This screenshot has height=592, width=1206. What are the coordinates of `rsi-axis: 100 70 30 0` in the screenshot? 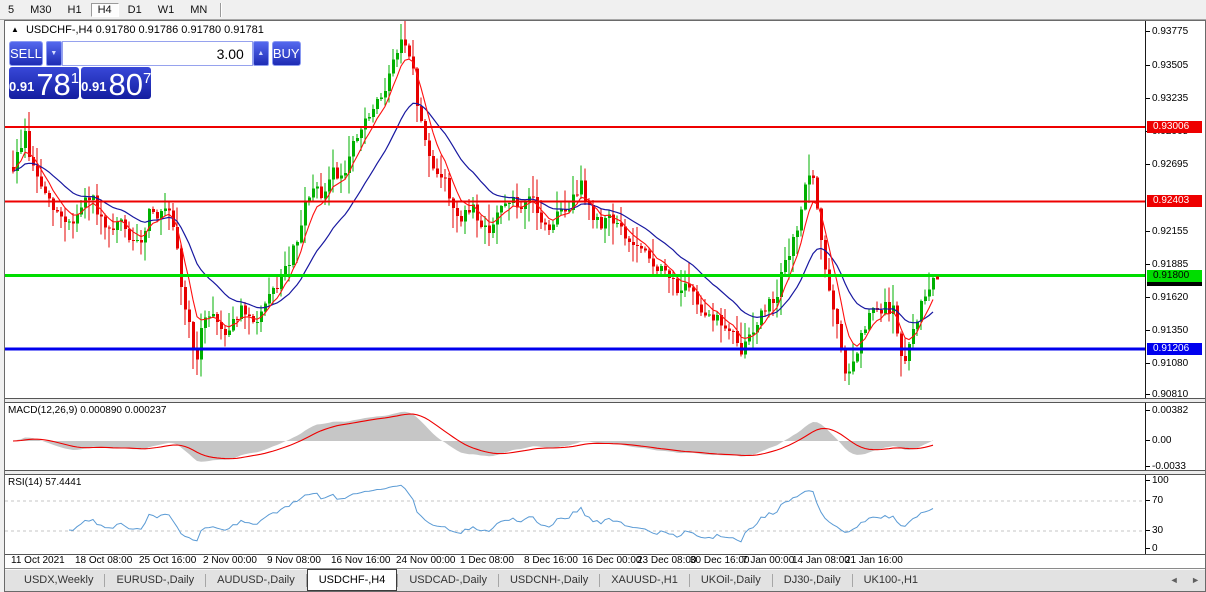 It's located at (1175, 514).